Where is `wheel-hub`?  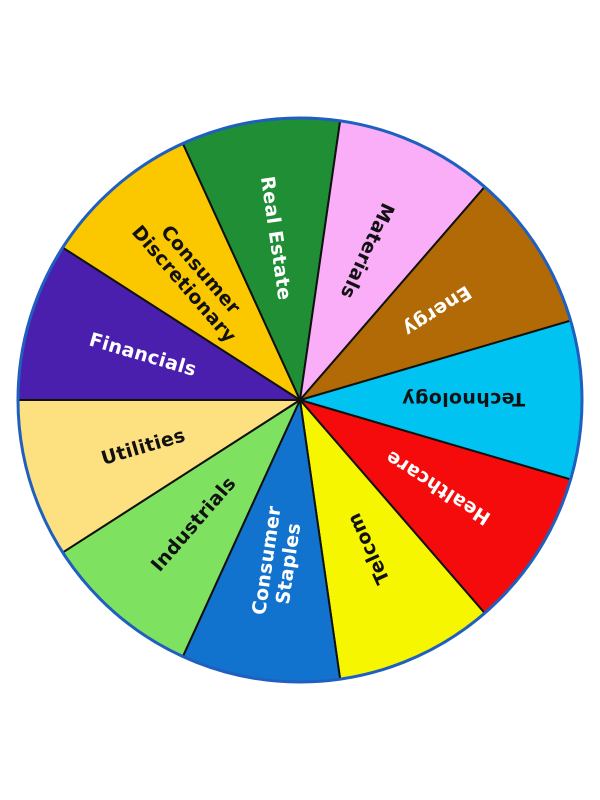
wheel-hub is located at coordinates (300, 400).